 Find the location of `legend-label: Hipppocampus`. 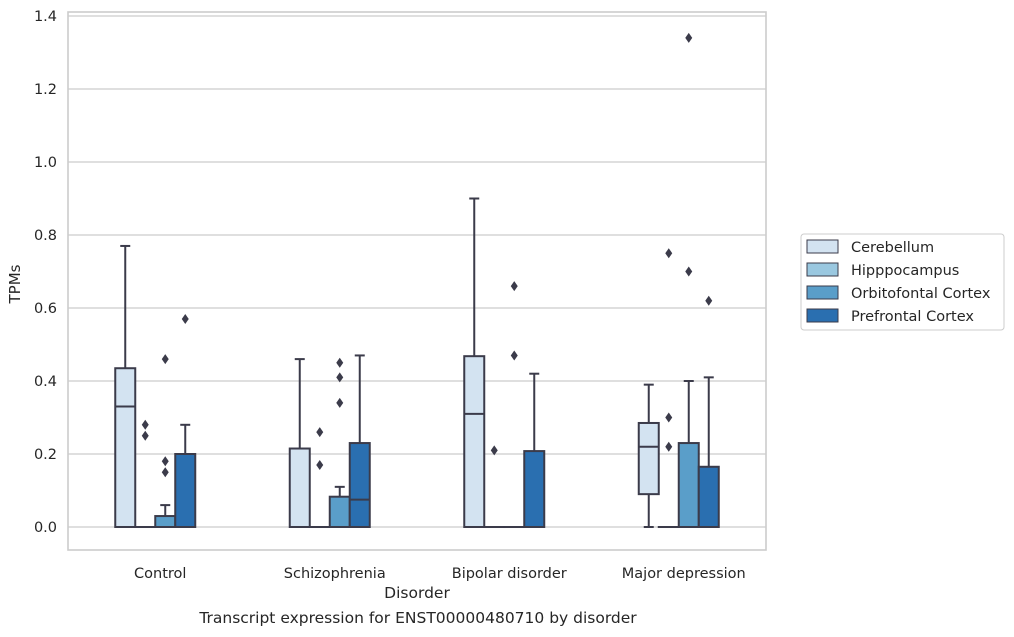

legend-label: Hipppocampus is located at coordinates (905, 271).